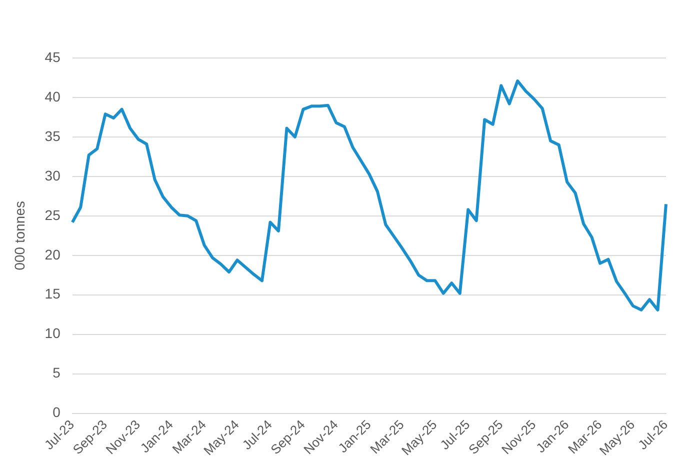 The image size is (688, 469). I want to click on y-tick-label: 15, so click(52, 294).